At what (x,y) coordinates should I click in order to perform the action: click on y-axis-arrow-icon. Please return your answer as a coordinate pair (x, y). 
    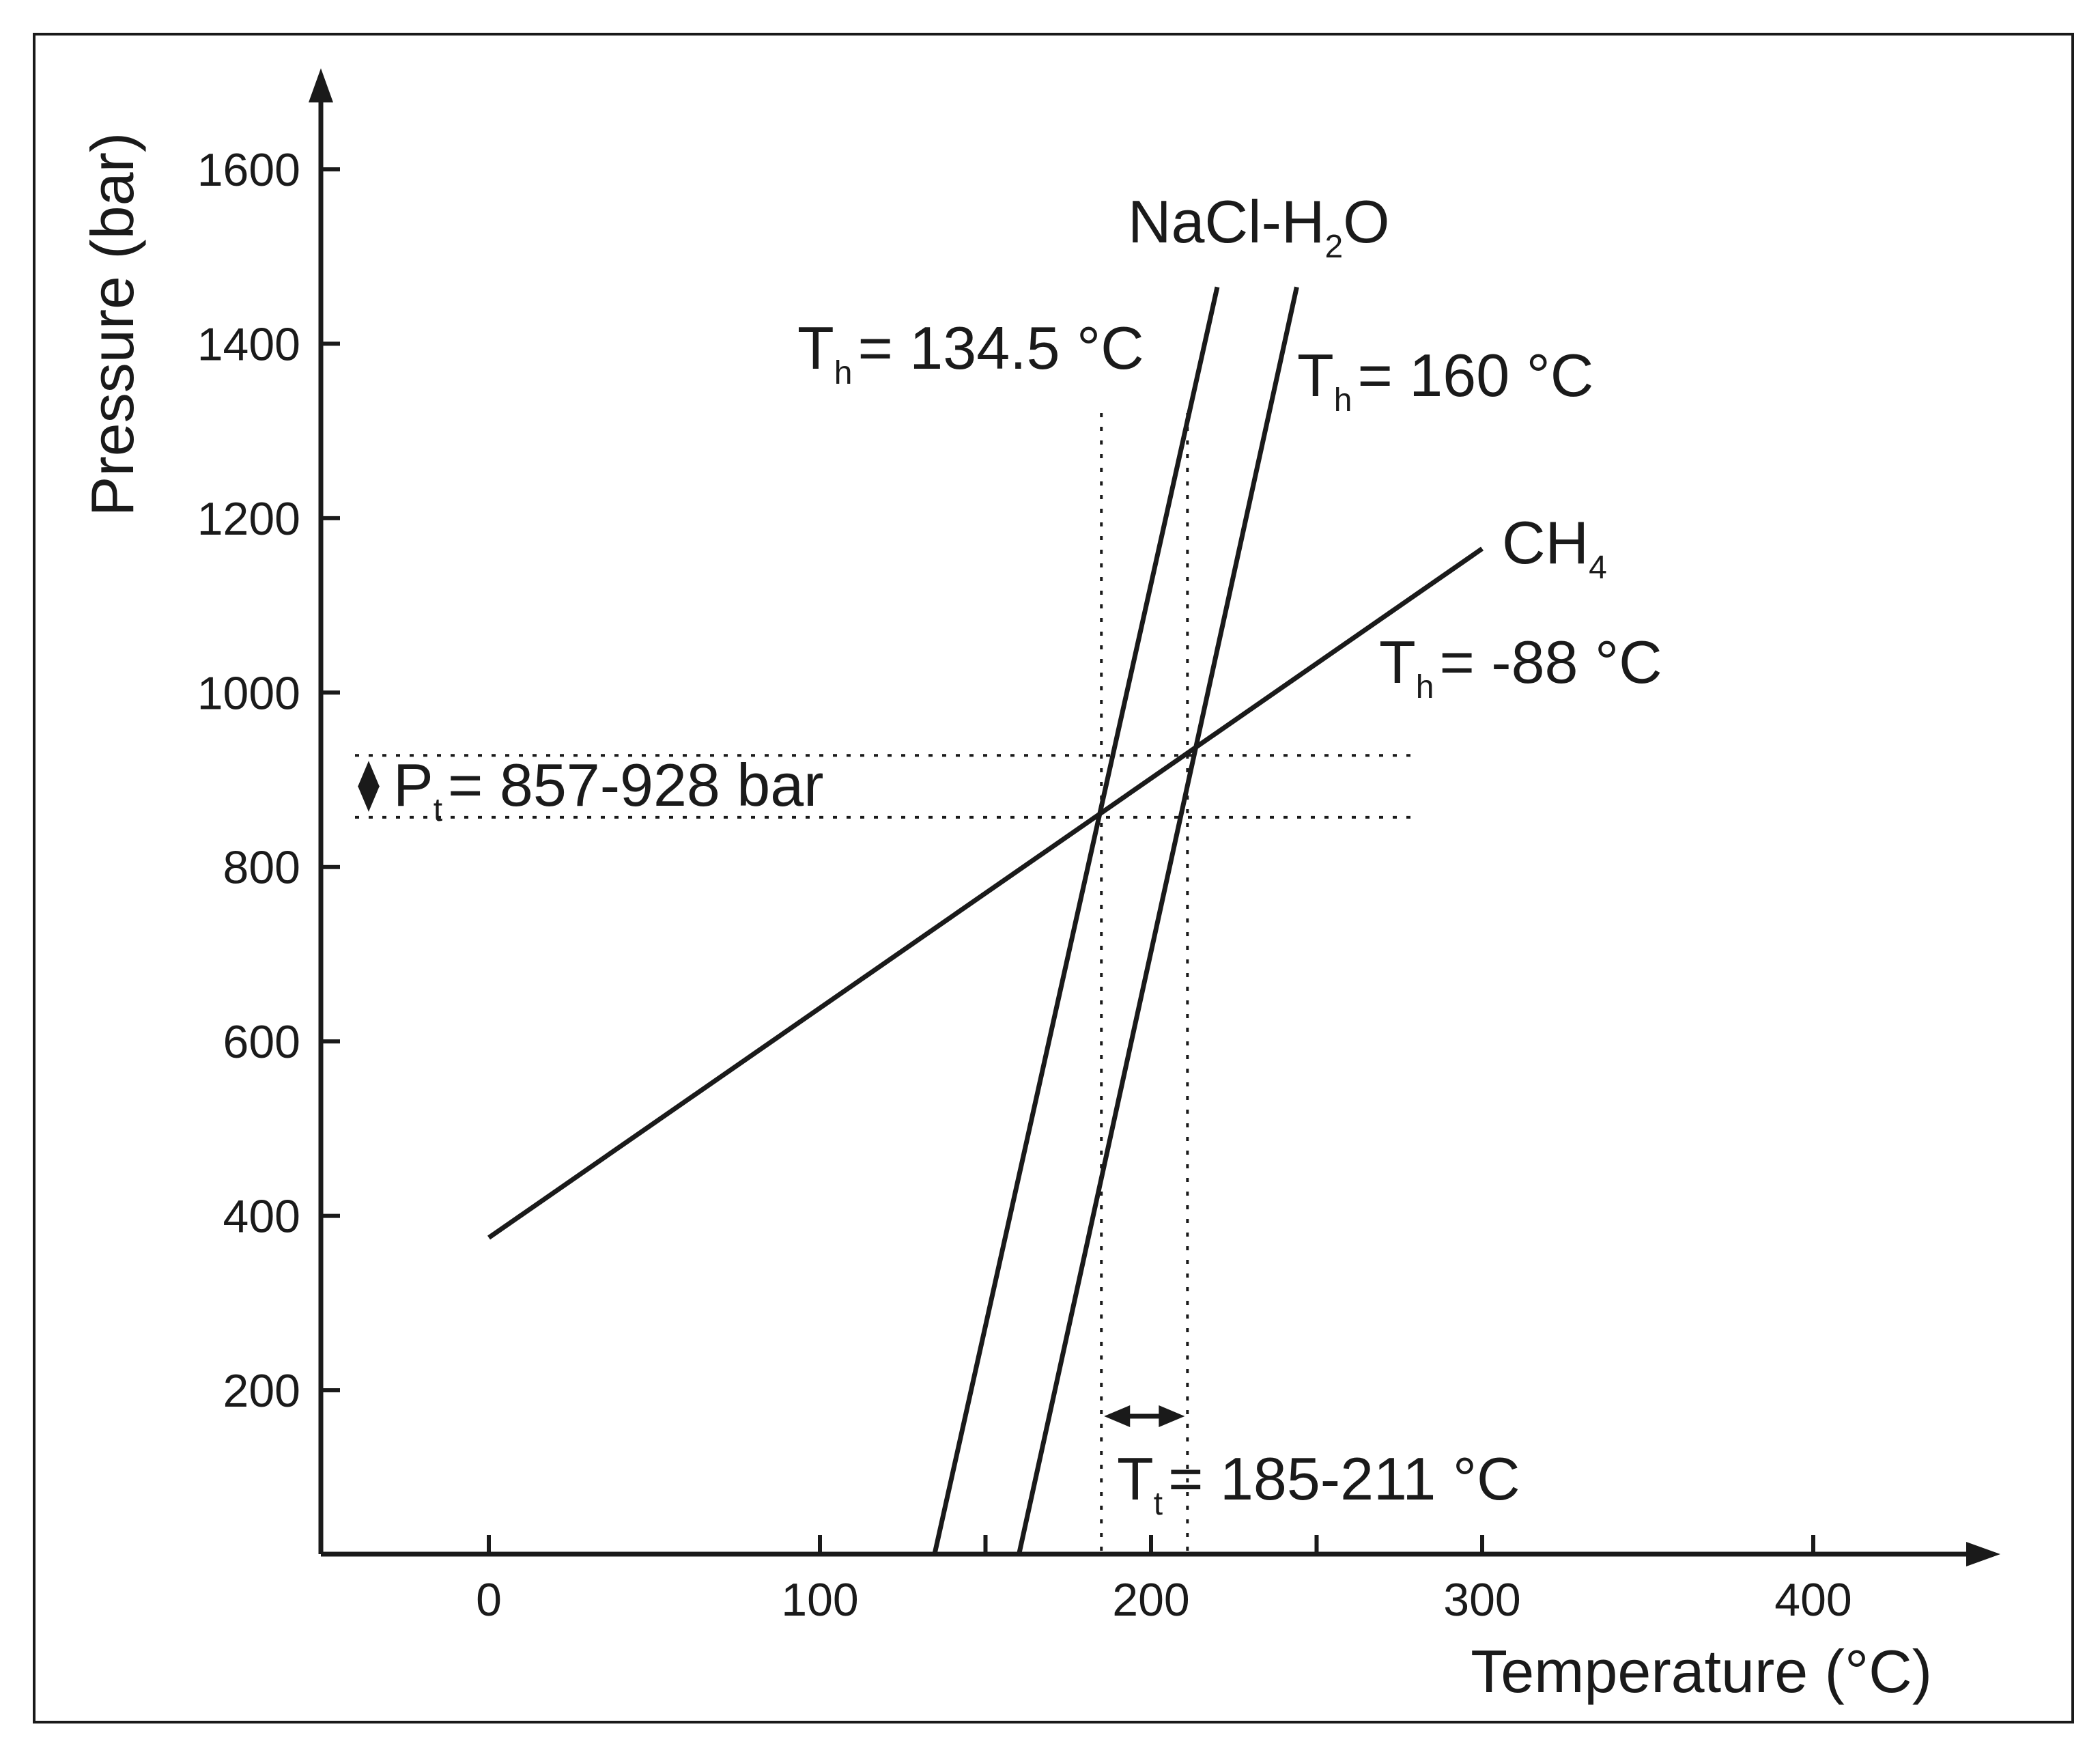
    Looking at the image, I should click on (321, 85).